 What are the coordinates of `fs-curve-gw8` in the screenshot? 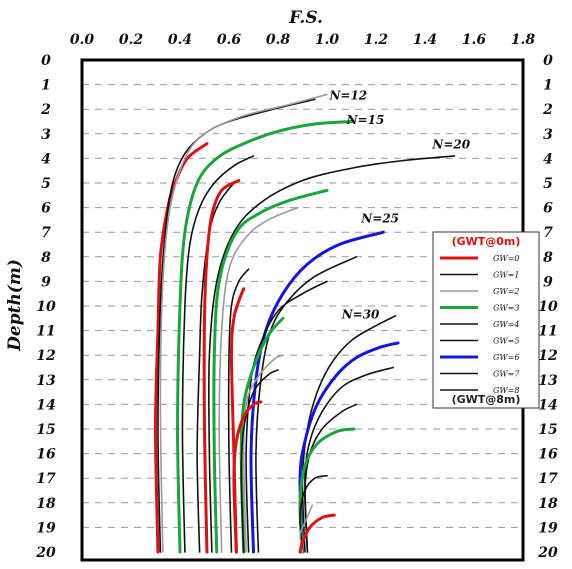 It's located at (313, 513).